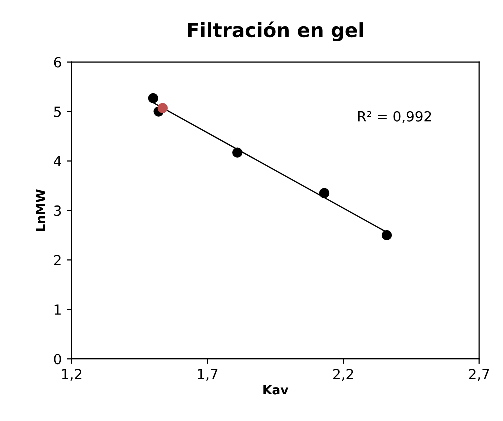 This screenshot has height=421, width=503. I want to click on y-tick-label: 2, so click(57, 260).